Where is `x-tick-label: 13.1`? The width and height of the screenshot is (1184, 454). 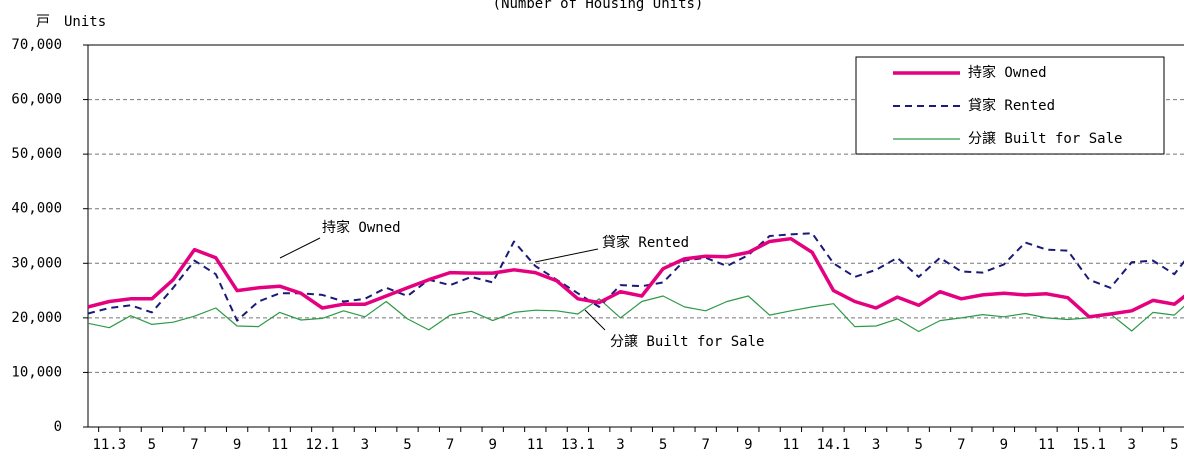 x-tick-label: 13.1 is located at coordinates (578, 445).